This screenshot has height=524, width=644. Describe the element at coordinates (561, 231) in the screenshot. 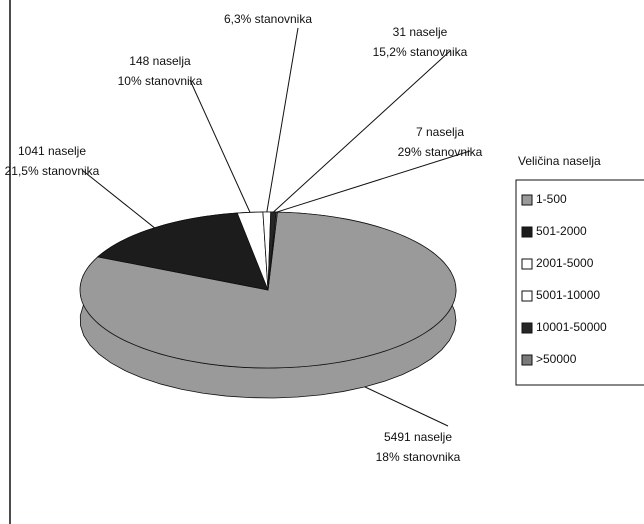

I see `legend-label: 501-2000` at that location.